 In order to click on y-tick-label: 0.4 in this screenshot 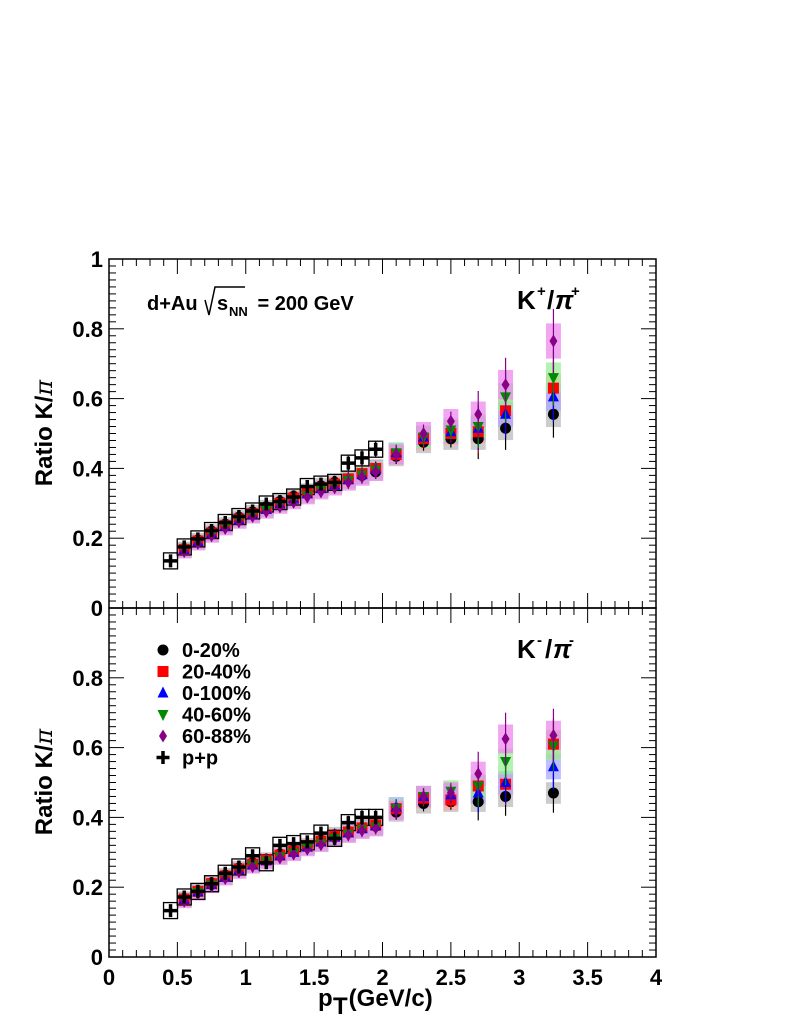, I will do `click(87, 468)`.